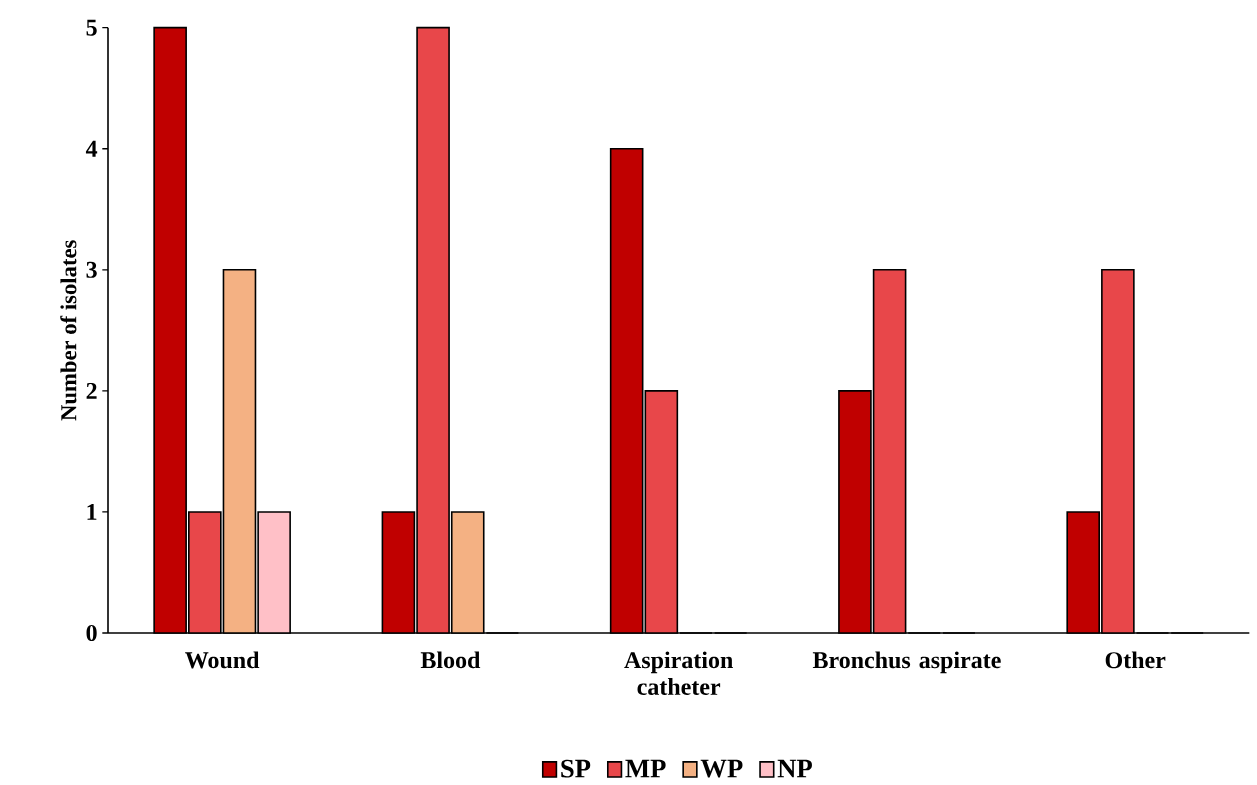 This screenshot has height=785, width=1257. What do you see at coordinates (91, 633) in the screenshot?
I see `y-tick-label: 0` at bounding box center [91, 633].